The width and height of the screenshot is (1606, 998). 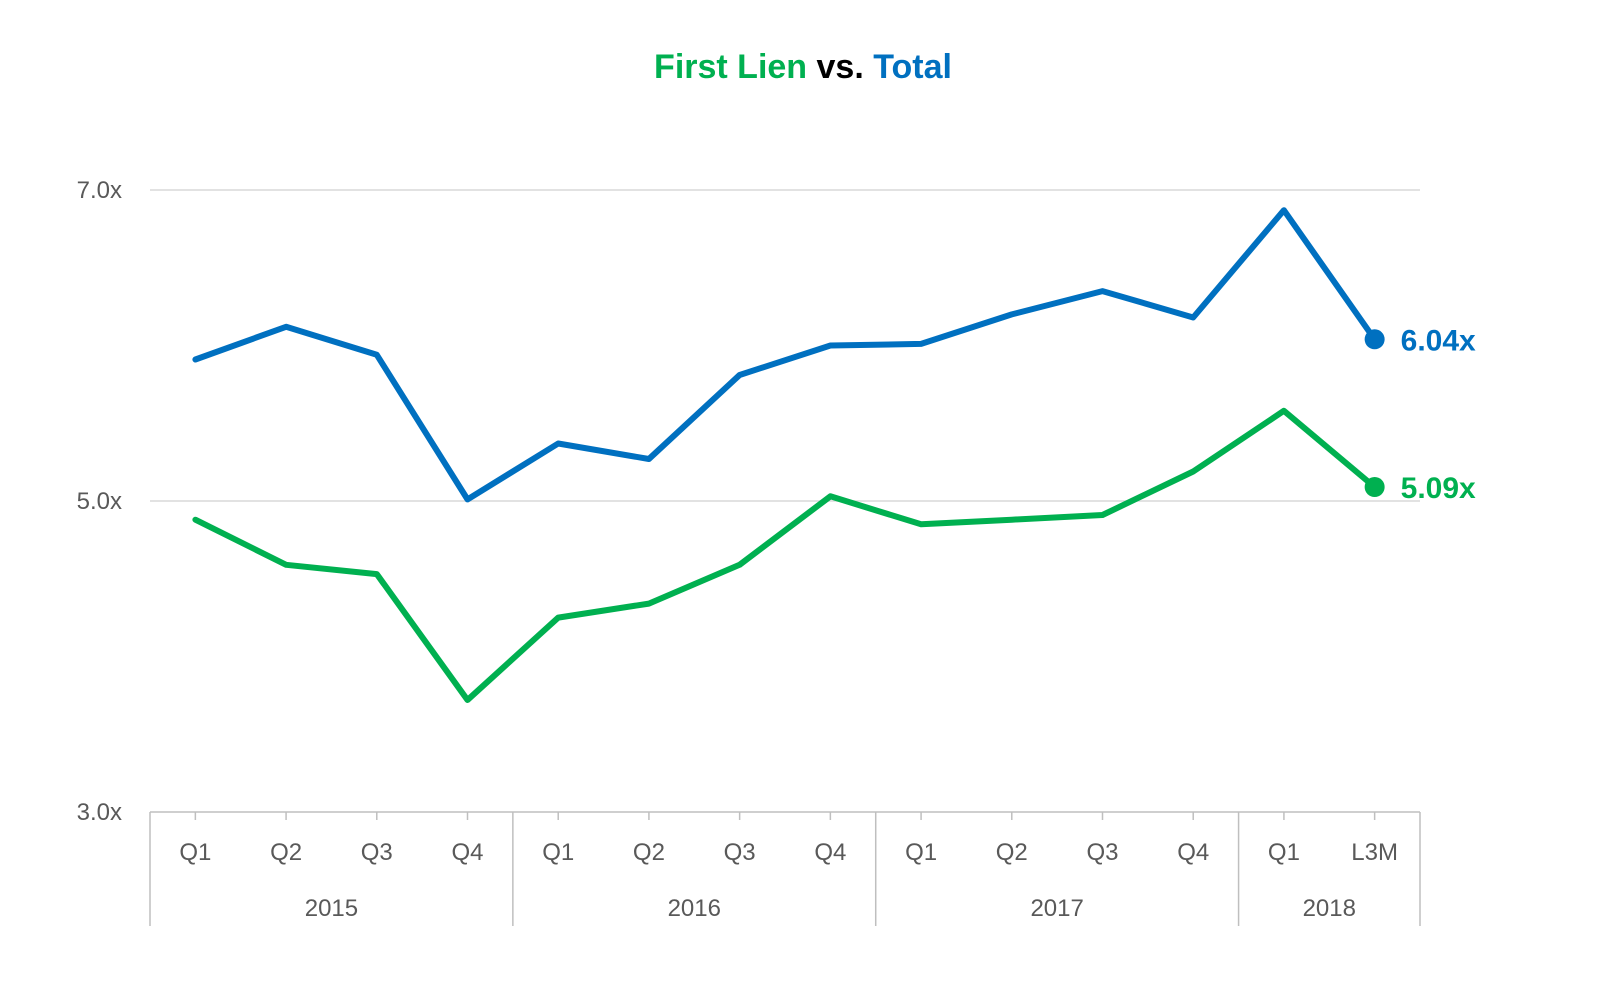 I want to click on data-labels: 6.04x 5.09x, so click(x=1438, y=414).